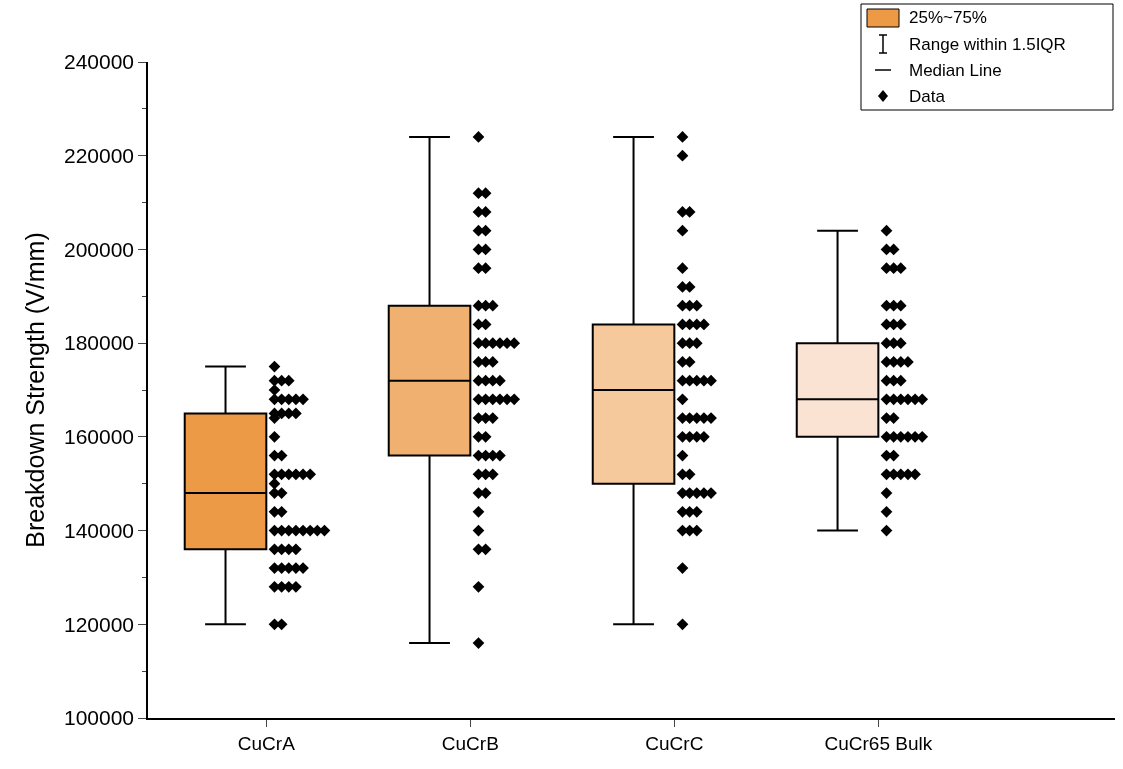 The height and width of the screenshot is (769, 1123). What do you see at coordinates (948, 17) in the screenshot?
I see `legend-label: 25%~75%` at bounding box center [948, 17].